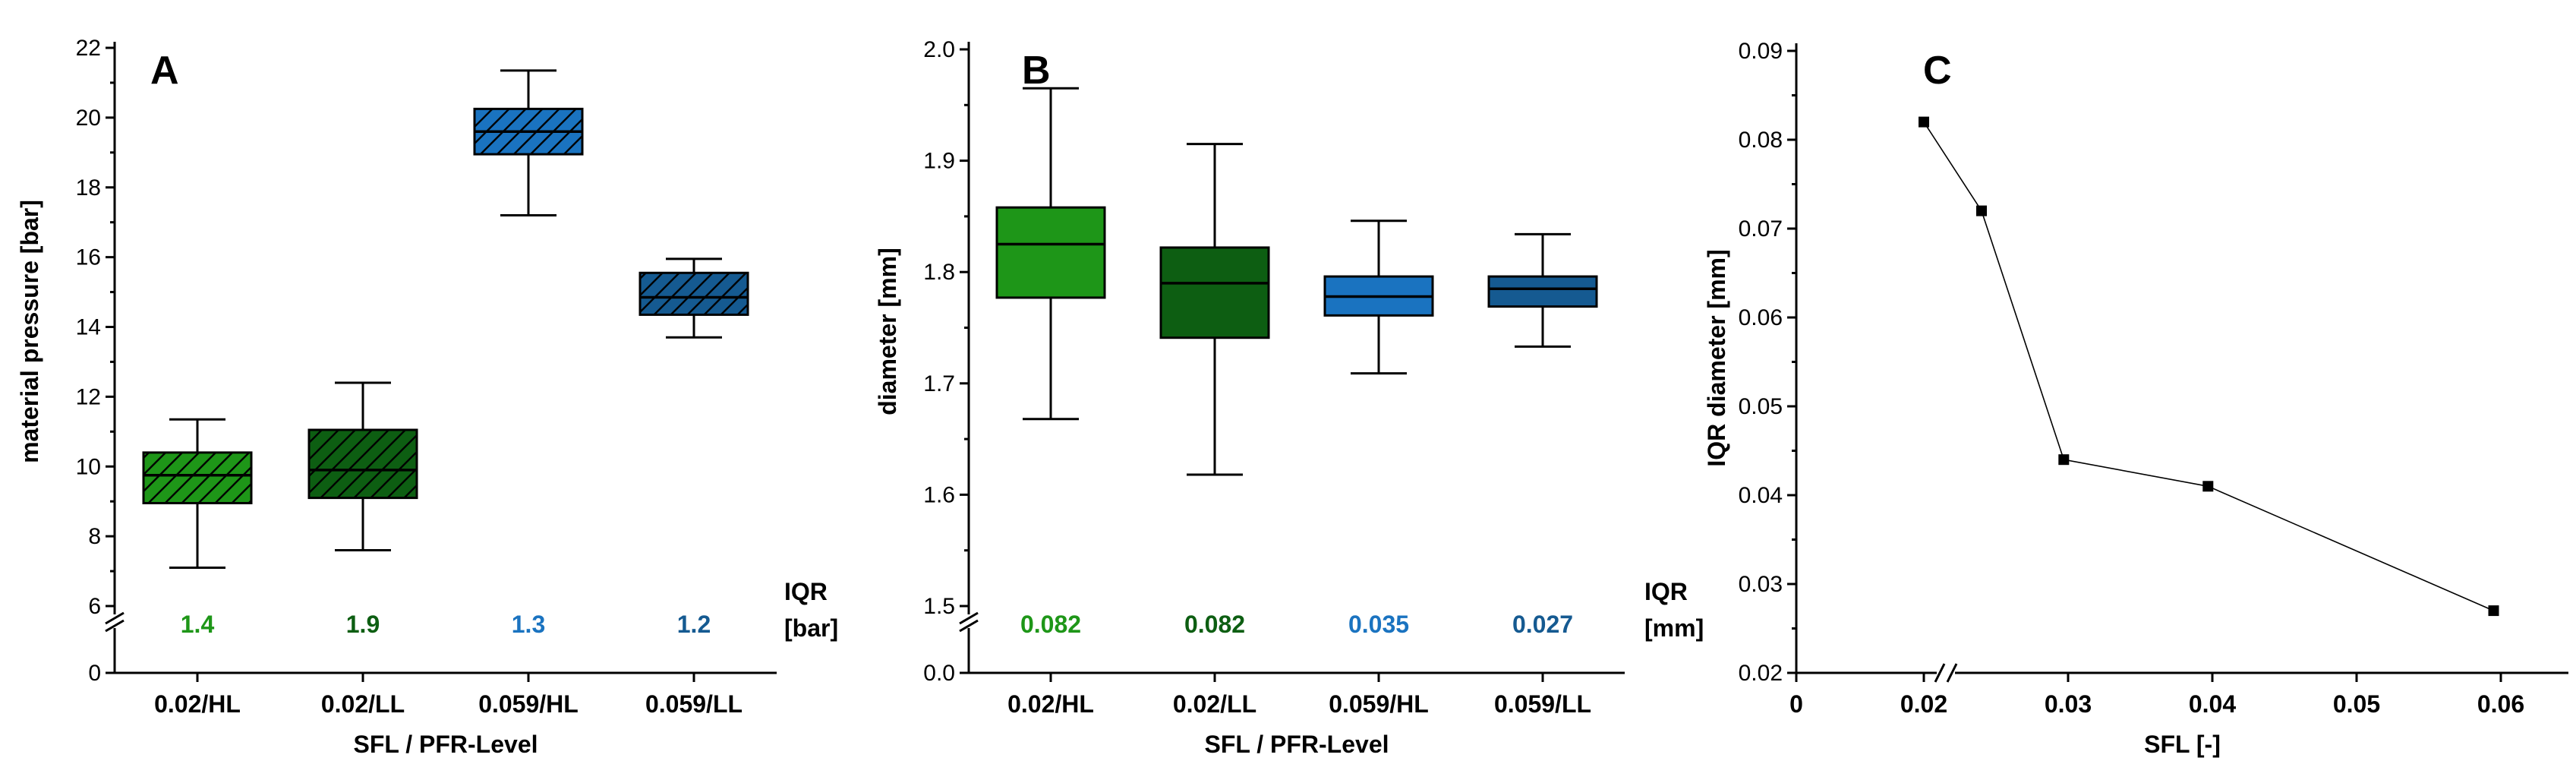 This screenshot has height=783, width=2576. Describe the element at coordinates (88, 257) in the screenshot. I see `y-tick-label: 16` at that location.